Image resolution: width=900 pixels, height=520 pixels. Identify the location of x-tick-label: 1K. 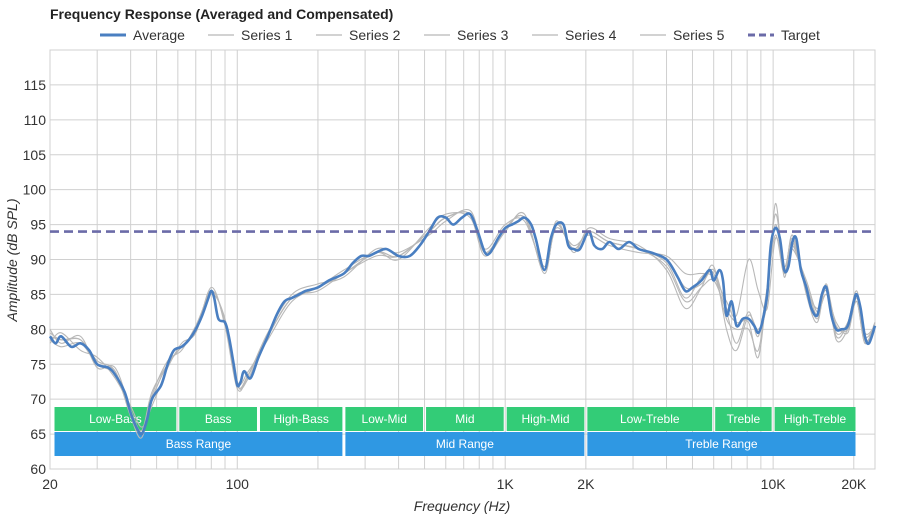
(506, 484).